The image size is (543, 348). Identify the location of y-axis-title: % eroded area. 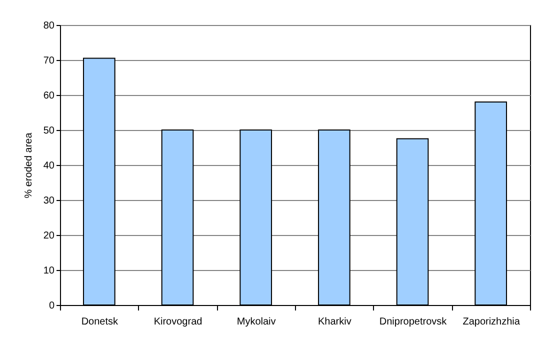
(28, 165).